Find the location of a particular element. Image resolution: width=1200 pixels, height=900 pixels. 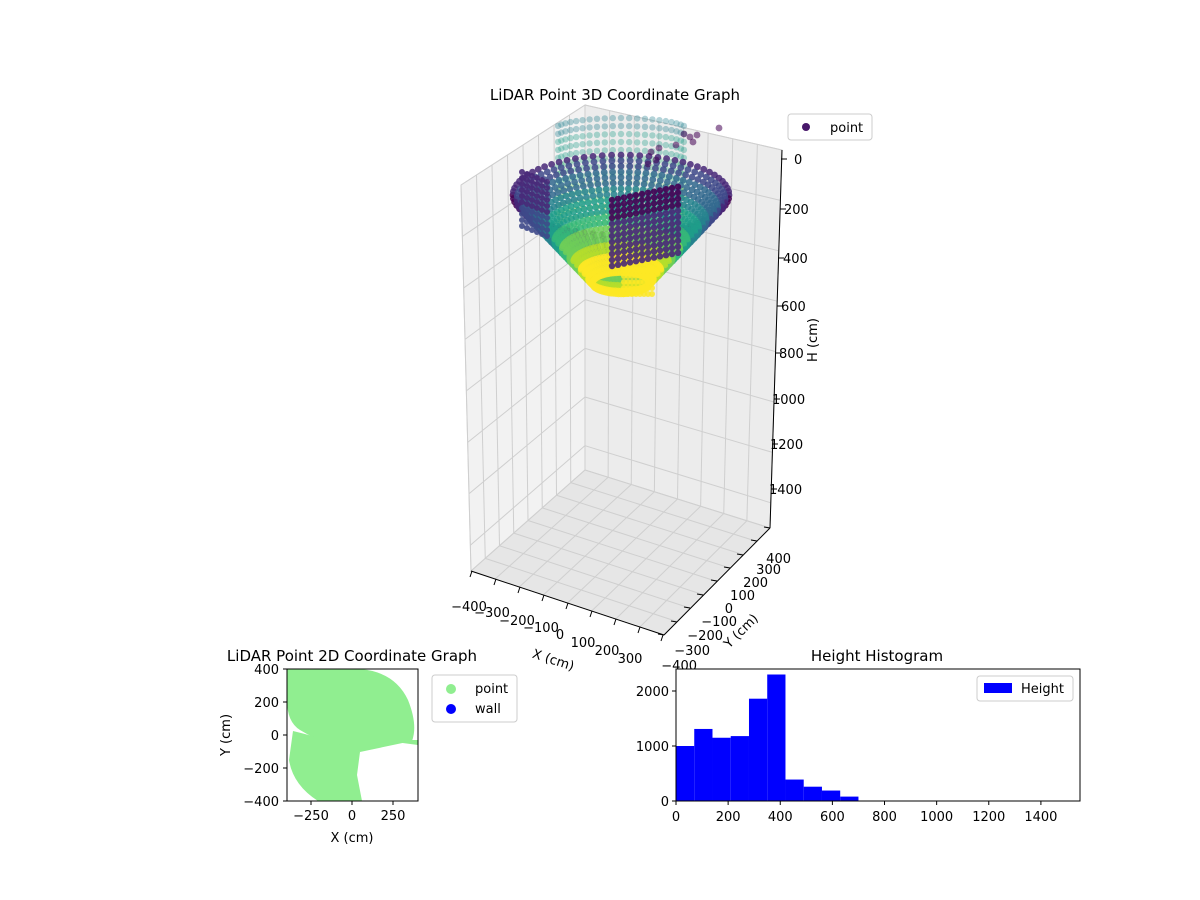

z-tick-label-3d: 0 is located at coordinates (798, 160).